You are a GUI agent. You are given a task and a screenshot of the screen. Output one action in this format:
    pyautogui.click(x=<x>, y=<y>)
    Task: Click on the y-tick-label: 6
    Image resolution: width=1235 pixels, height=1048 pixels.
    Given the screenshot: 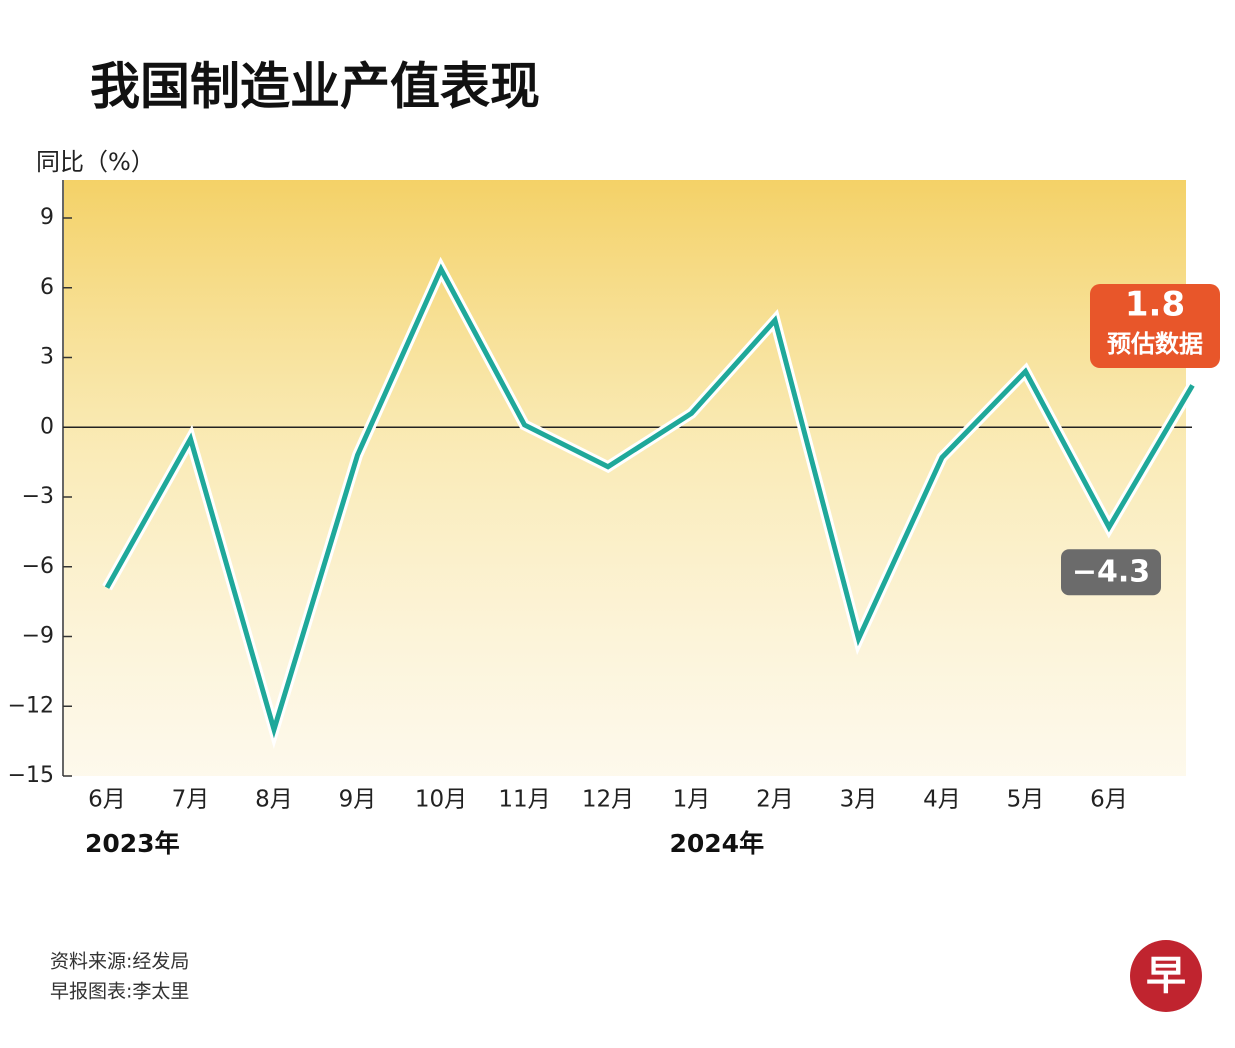 What is the action you would take?
    pyautogui.click(x=47, y=287)
    